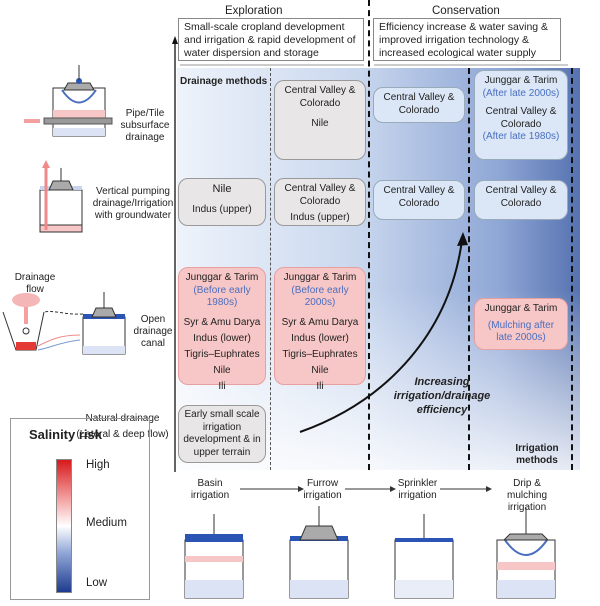  I want to click on label-drainage-flow: Drainage flow, so click(35, 283).